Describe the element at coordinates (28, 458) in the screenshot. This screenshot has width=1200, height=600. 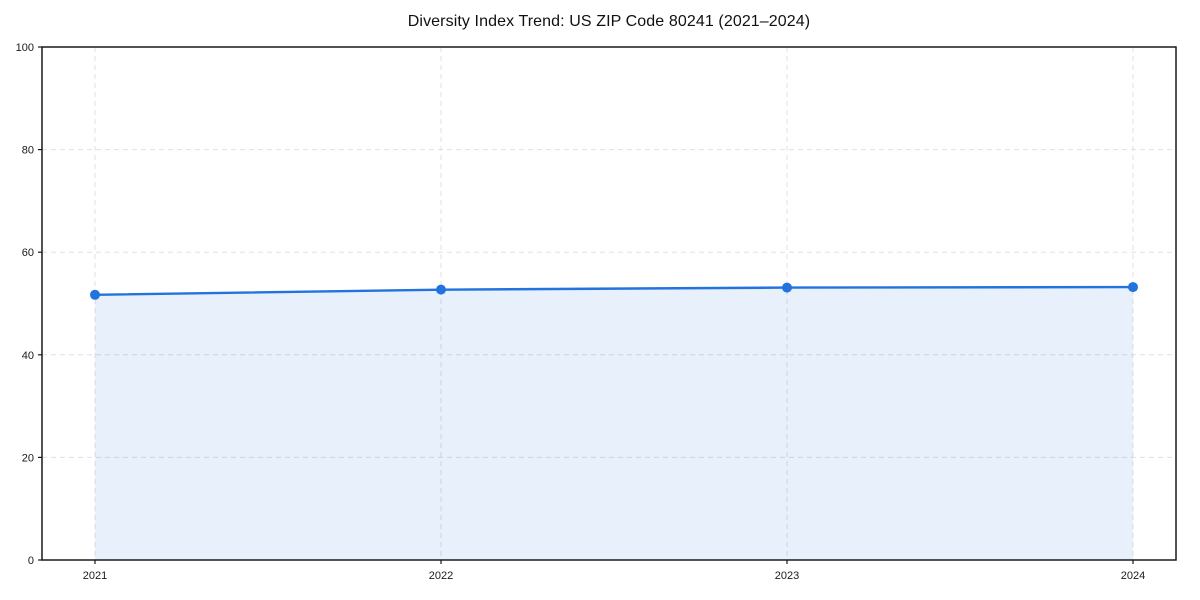
I see `y-tick-label: 20` at that location.